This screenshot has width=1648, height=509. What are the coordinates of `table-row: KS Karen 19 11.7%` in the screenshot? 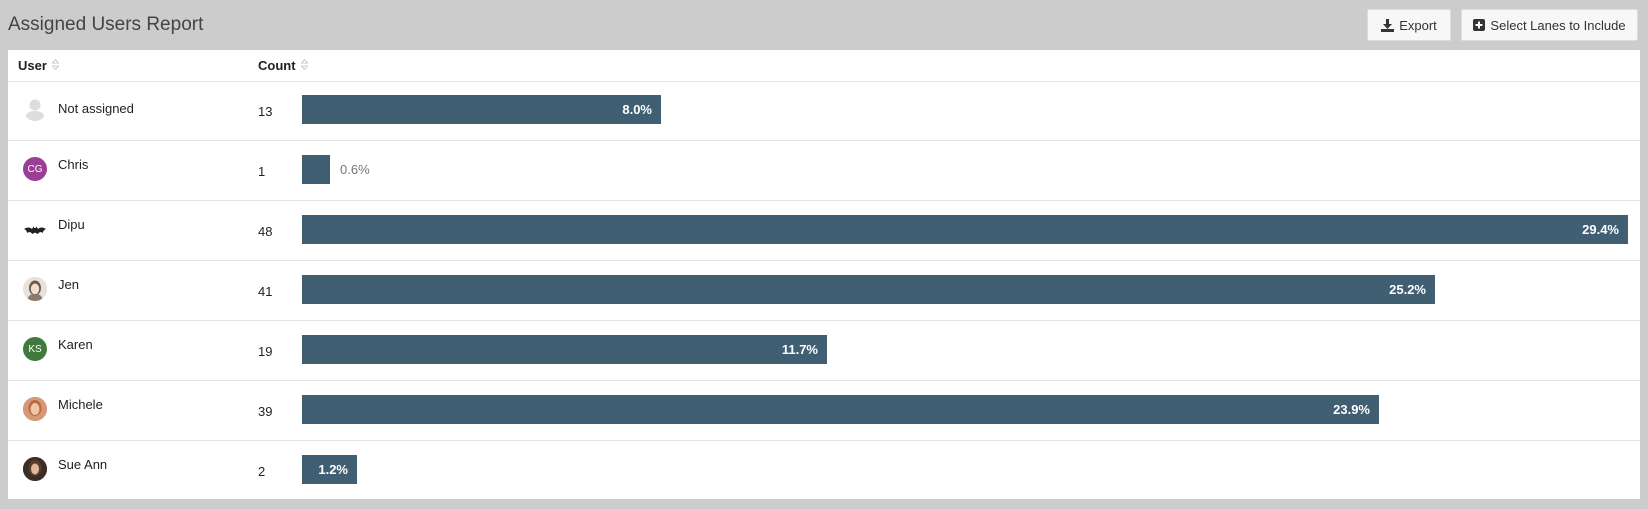 It's located at (824, 351).